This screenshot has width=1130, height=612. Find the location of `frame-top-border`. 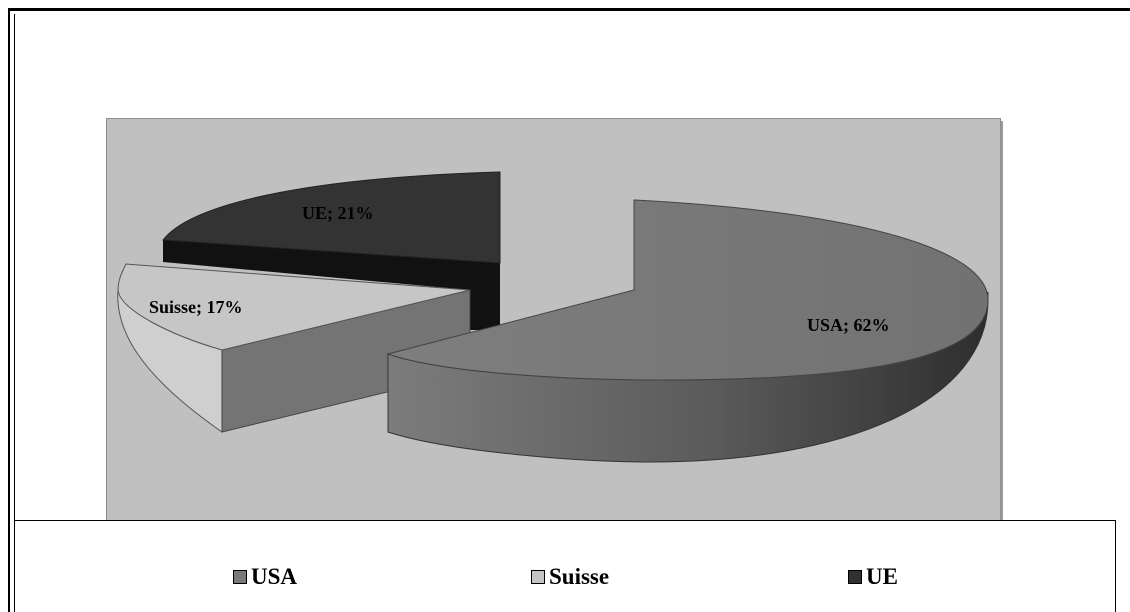

frame-top-border is located at coordinates (569, 9).